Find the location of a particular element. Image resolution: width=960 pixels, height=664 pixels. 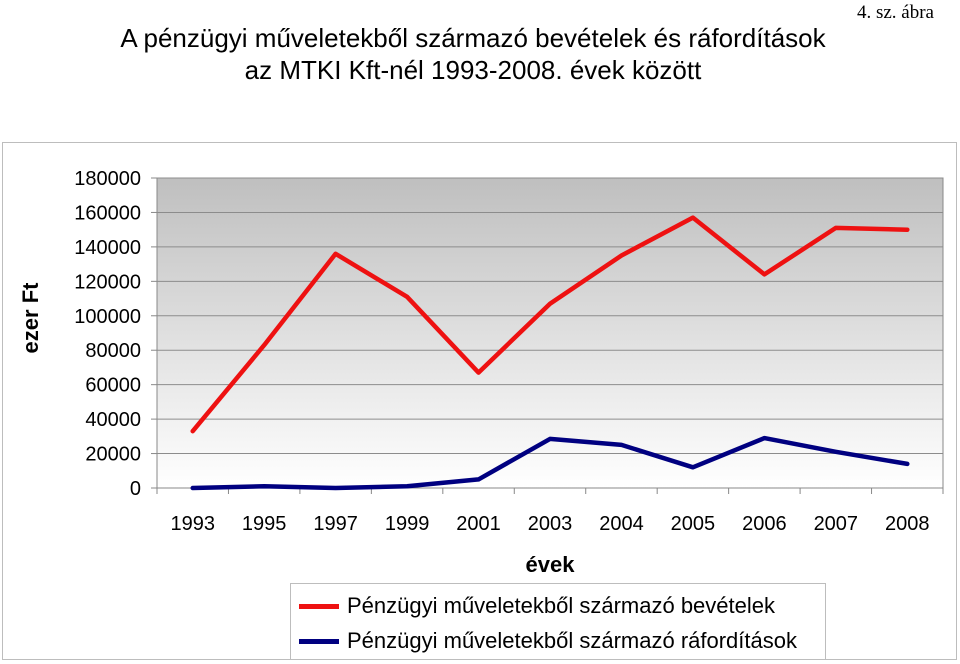

x-tick-label: 1993 is located at coordinates (192, 524).